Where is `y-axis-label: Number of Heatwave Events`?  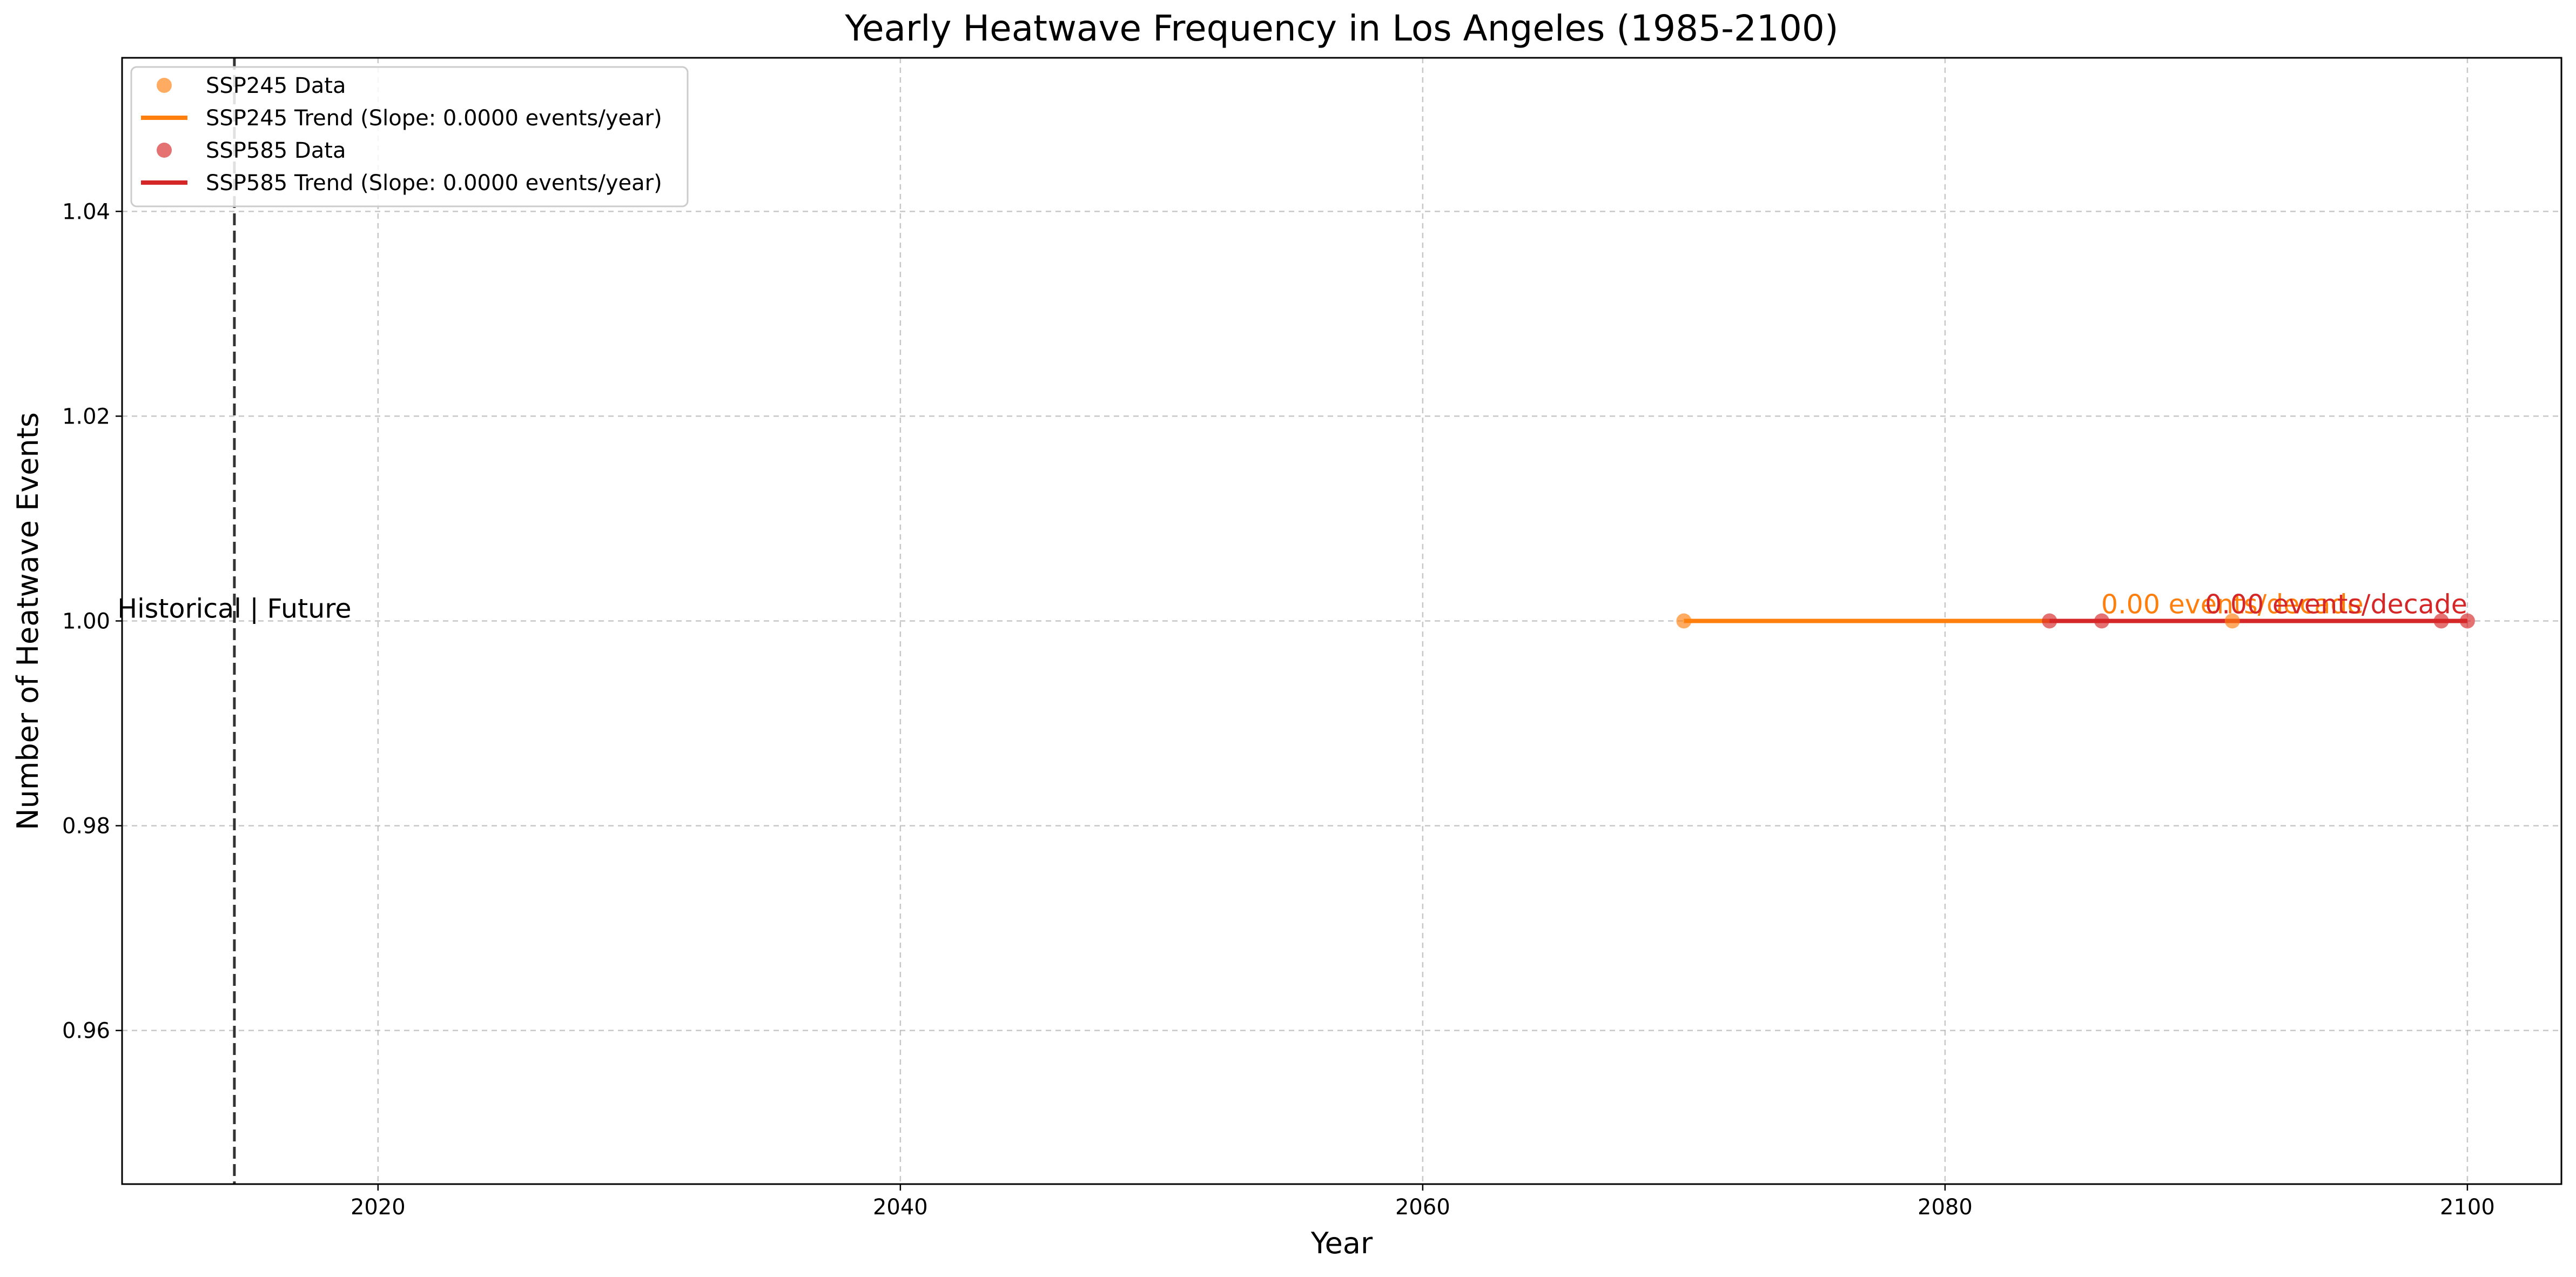 y-axis-label: Number of Heatwave Events is located at coordinates (28, 621).